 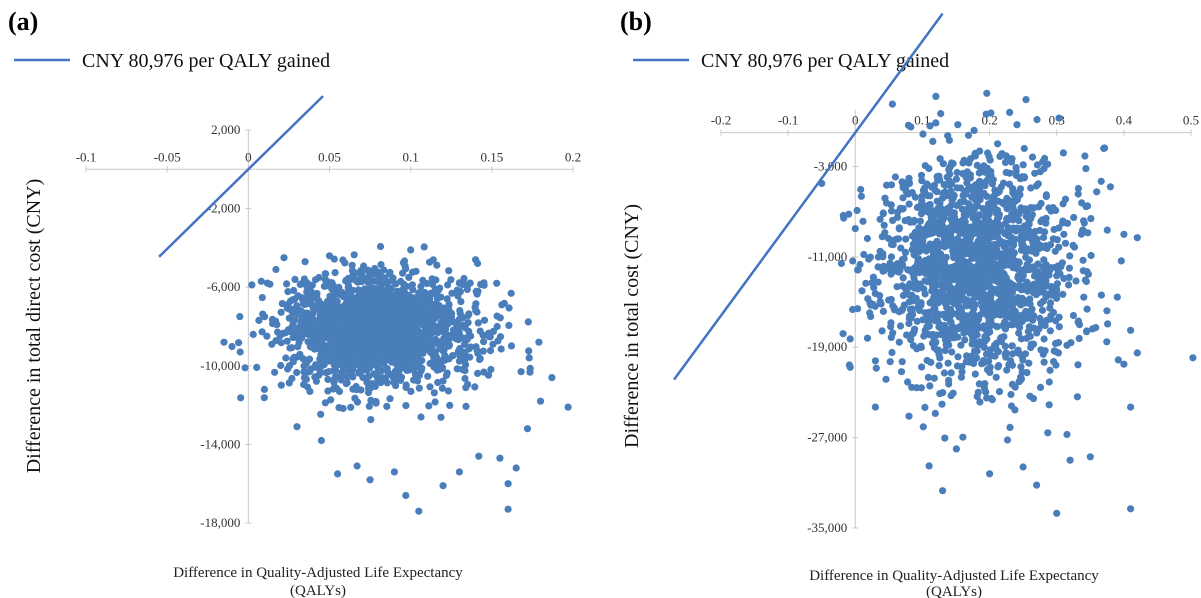 What do you see at coordinates (721, 120) in the screenshot?
I see `x-tick-label: -0.2` at bounding box center [721, 120].